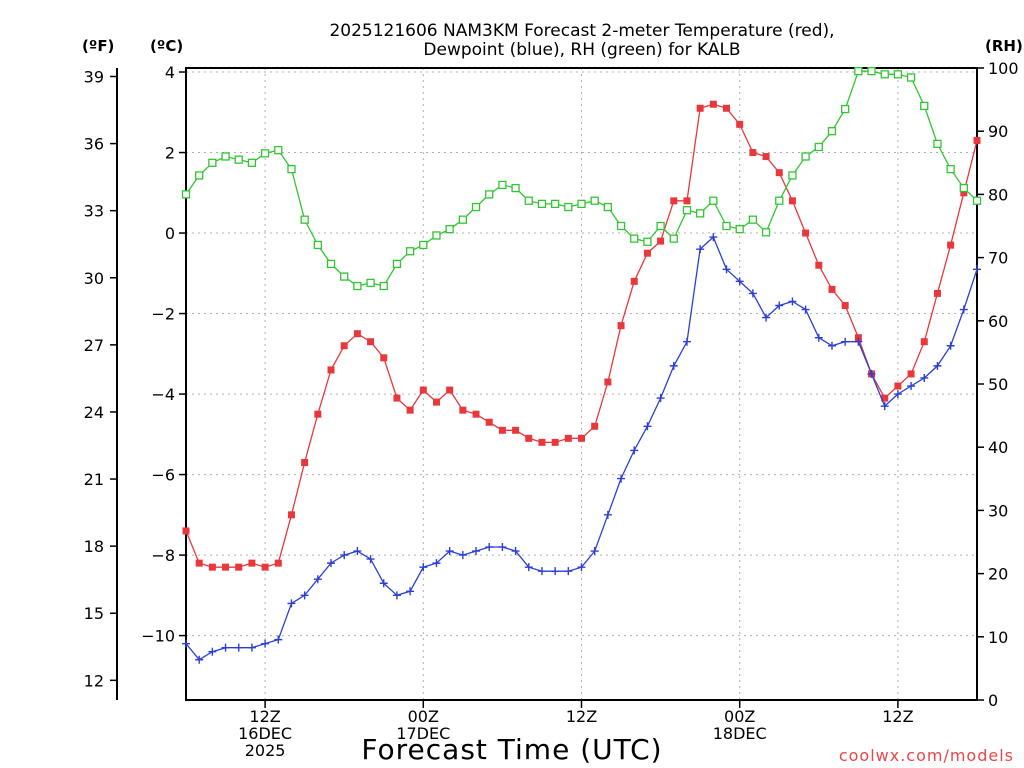 The height and width of the screenshot is (768, 1024). I want to click on rh-tick-label: 0, so click(993, 700).